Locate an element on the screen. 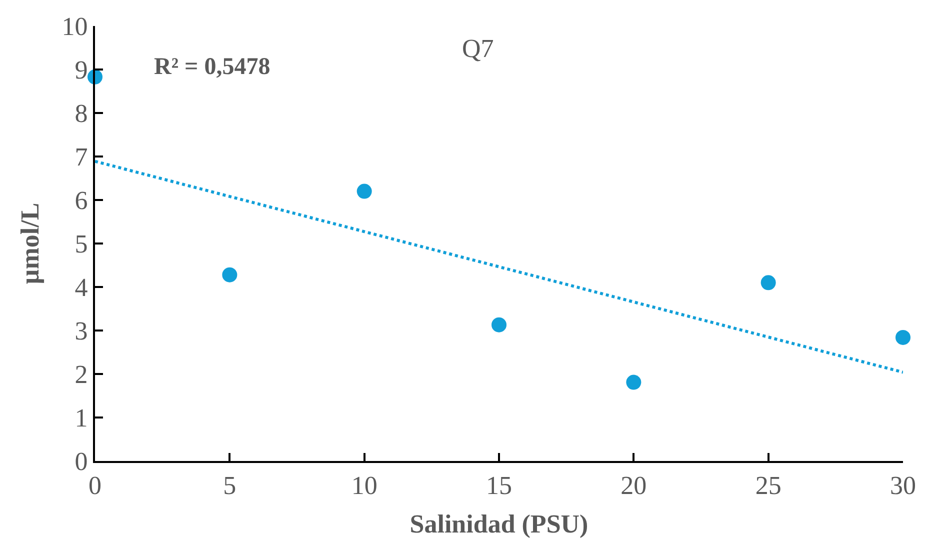 The width and height of the screenshot is (928, 551). y-tick-label: 0 is located at coordinates (81, 461).